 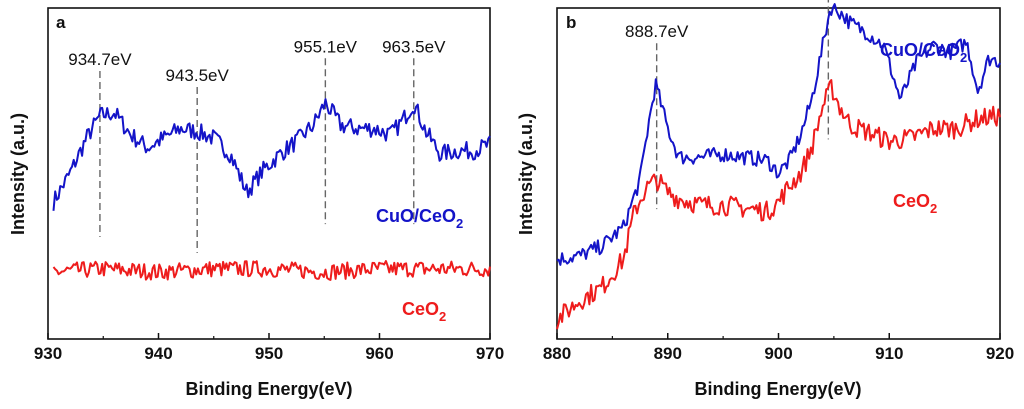 What do you see at coordinates (48, 353) in the screenshot?
I see `panel-a-x-tick-label: 930` at bounding box center [48, 353].